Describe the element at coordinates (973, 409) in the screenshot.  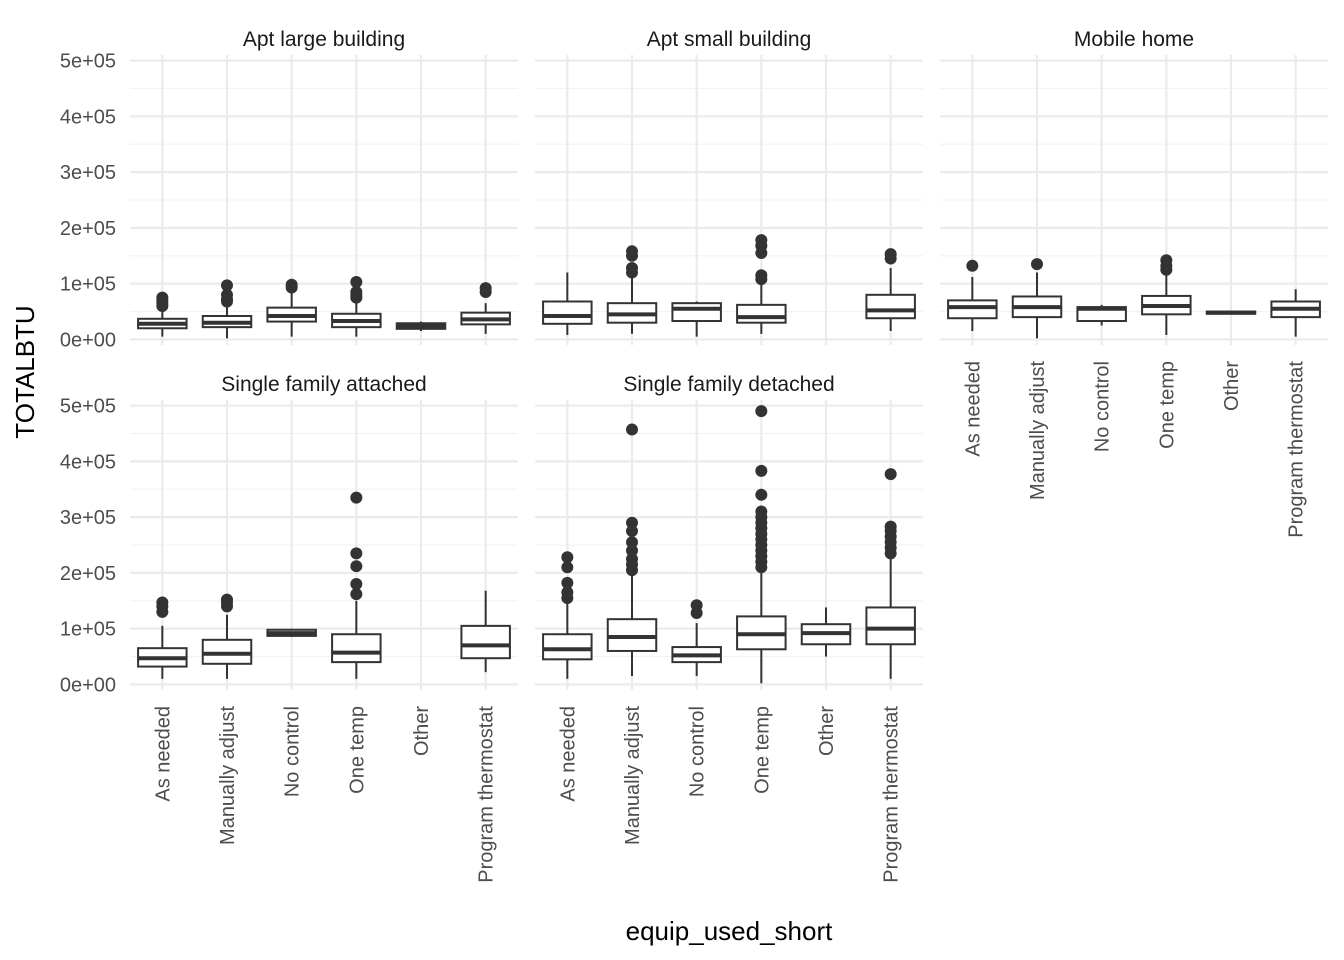
I see `x-tick-label: As needed` at that location.